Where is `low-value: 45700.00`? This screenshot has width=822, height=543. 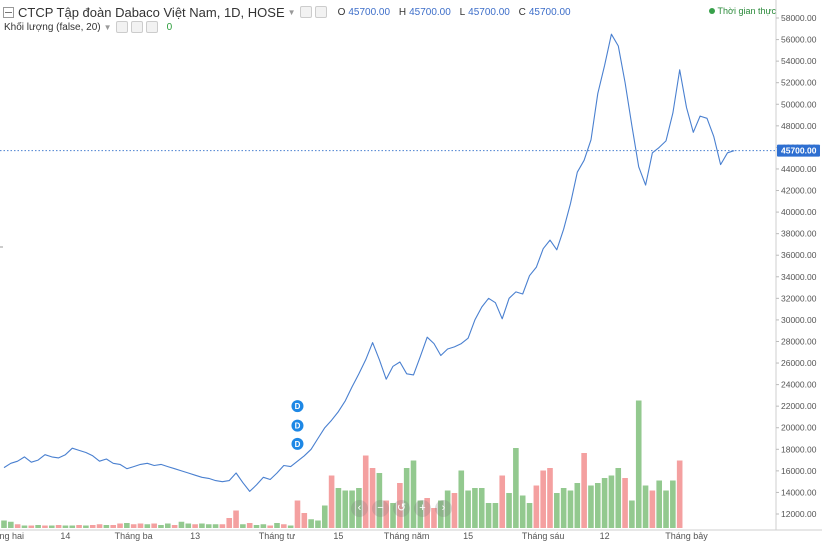
low-value: 45700.00 is located at coordinates (489, 12).